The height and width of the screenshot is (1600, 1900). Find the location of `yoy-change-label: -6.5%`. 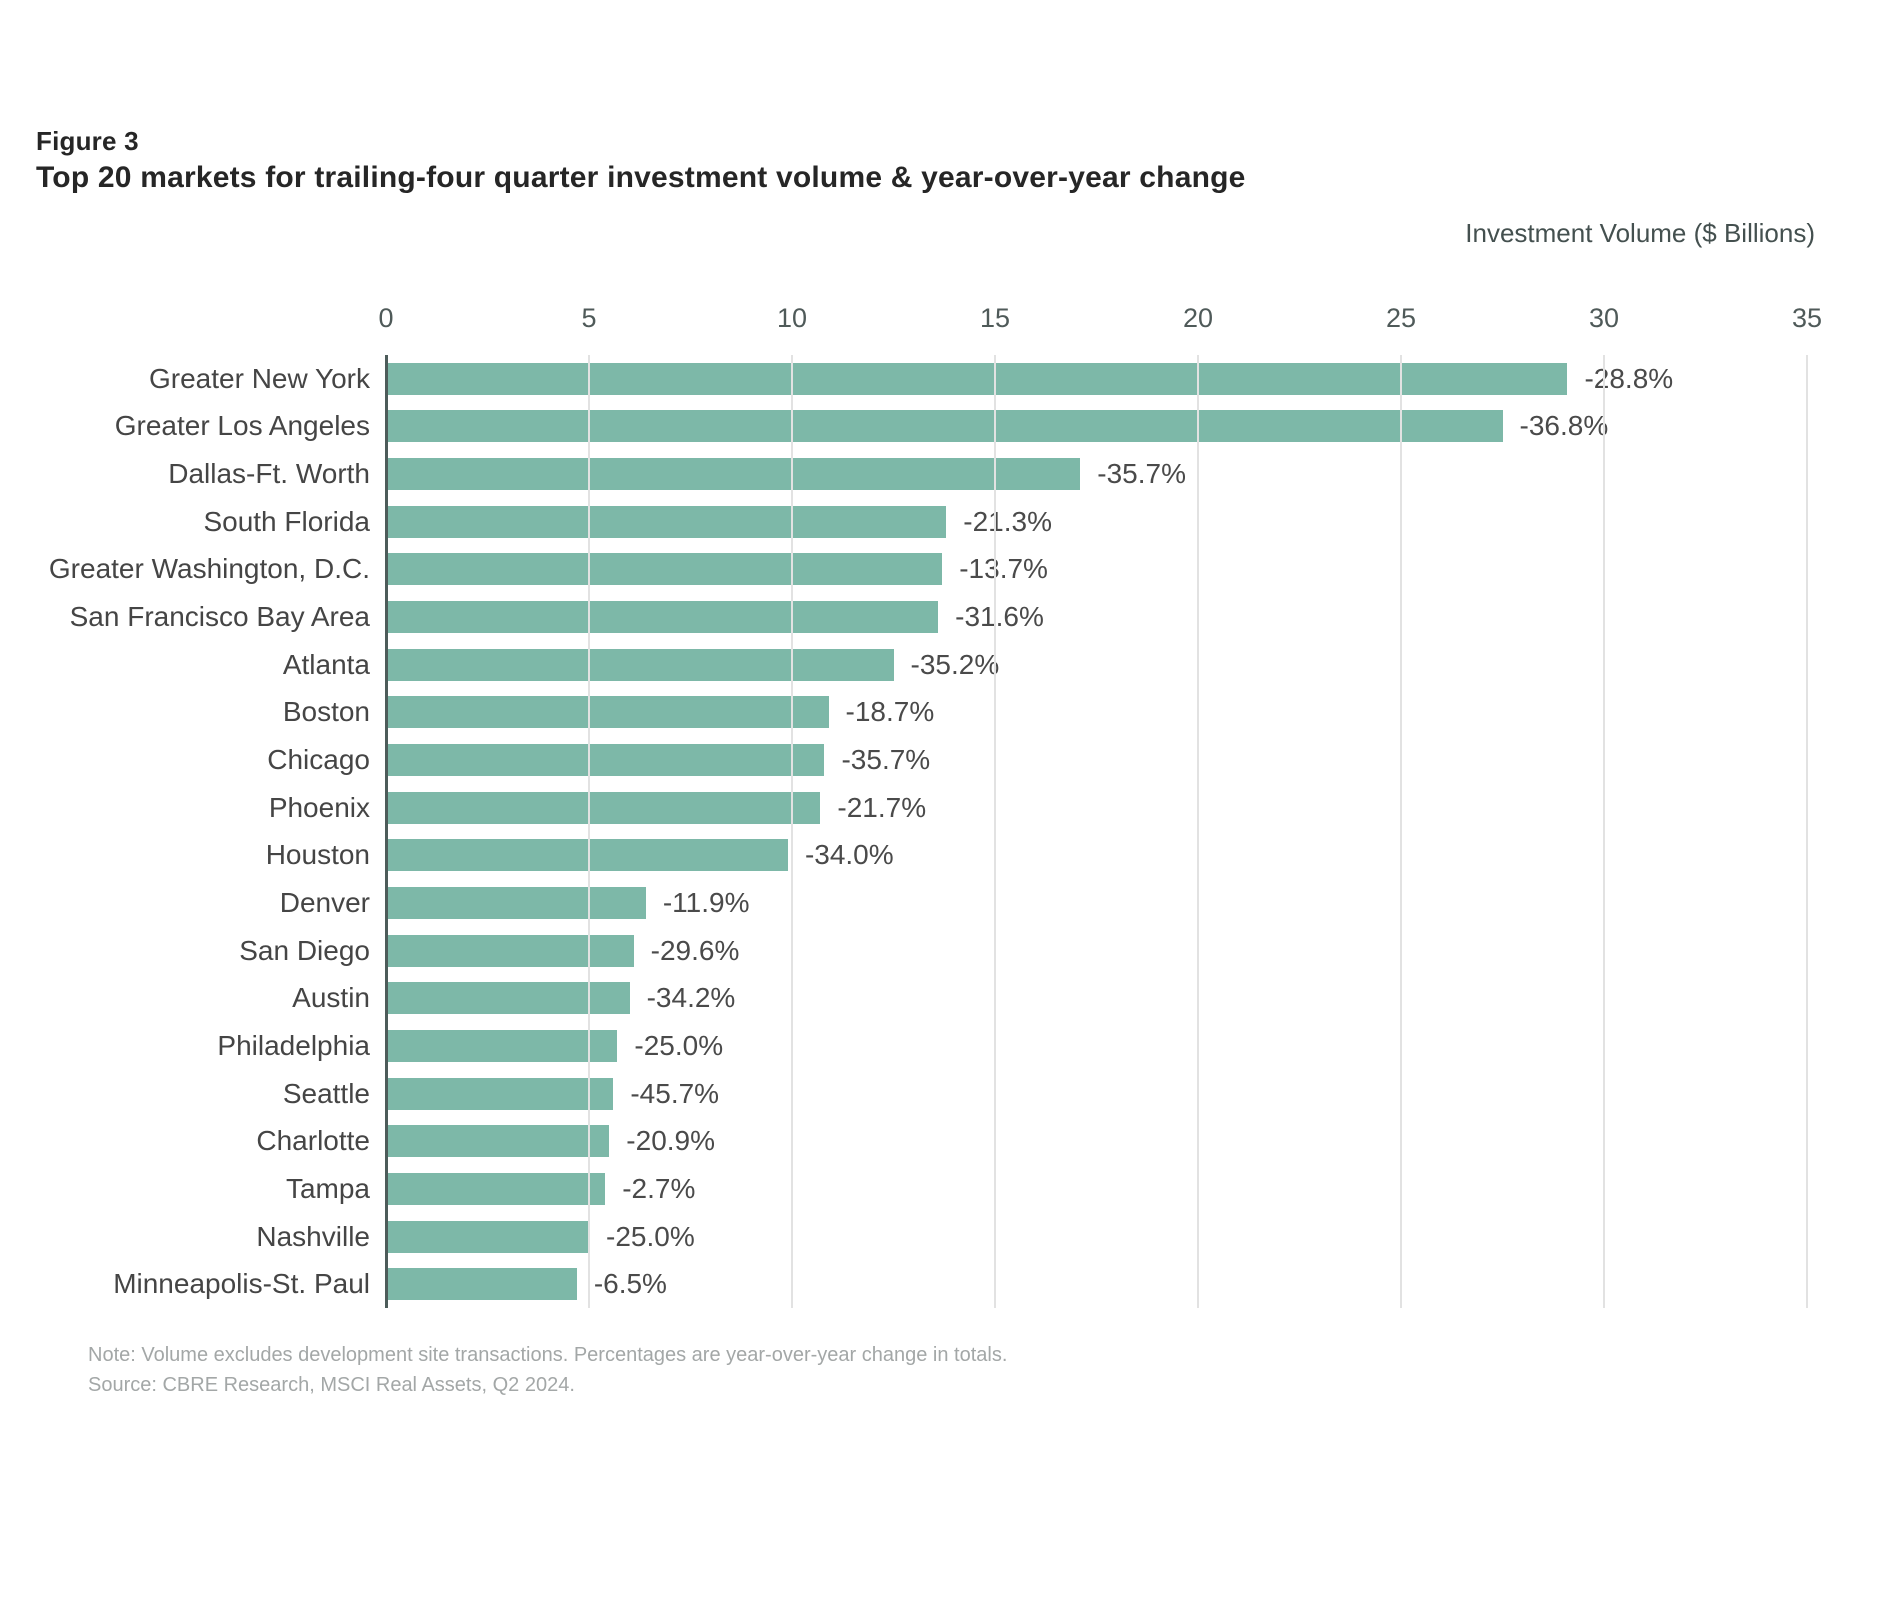

yoy-change-label: -6.5% is located at coordinates (630, 1284).